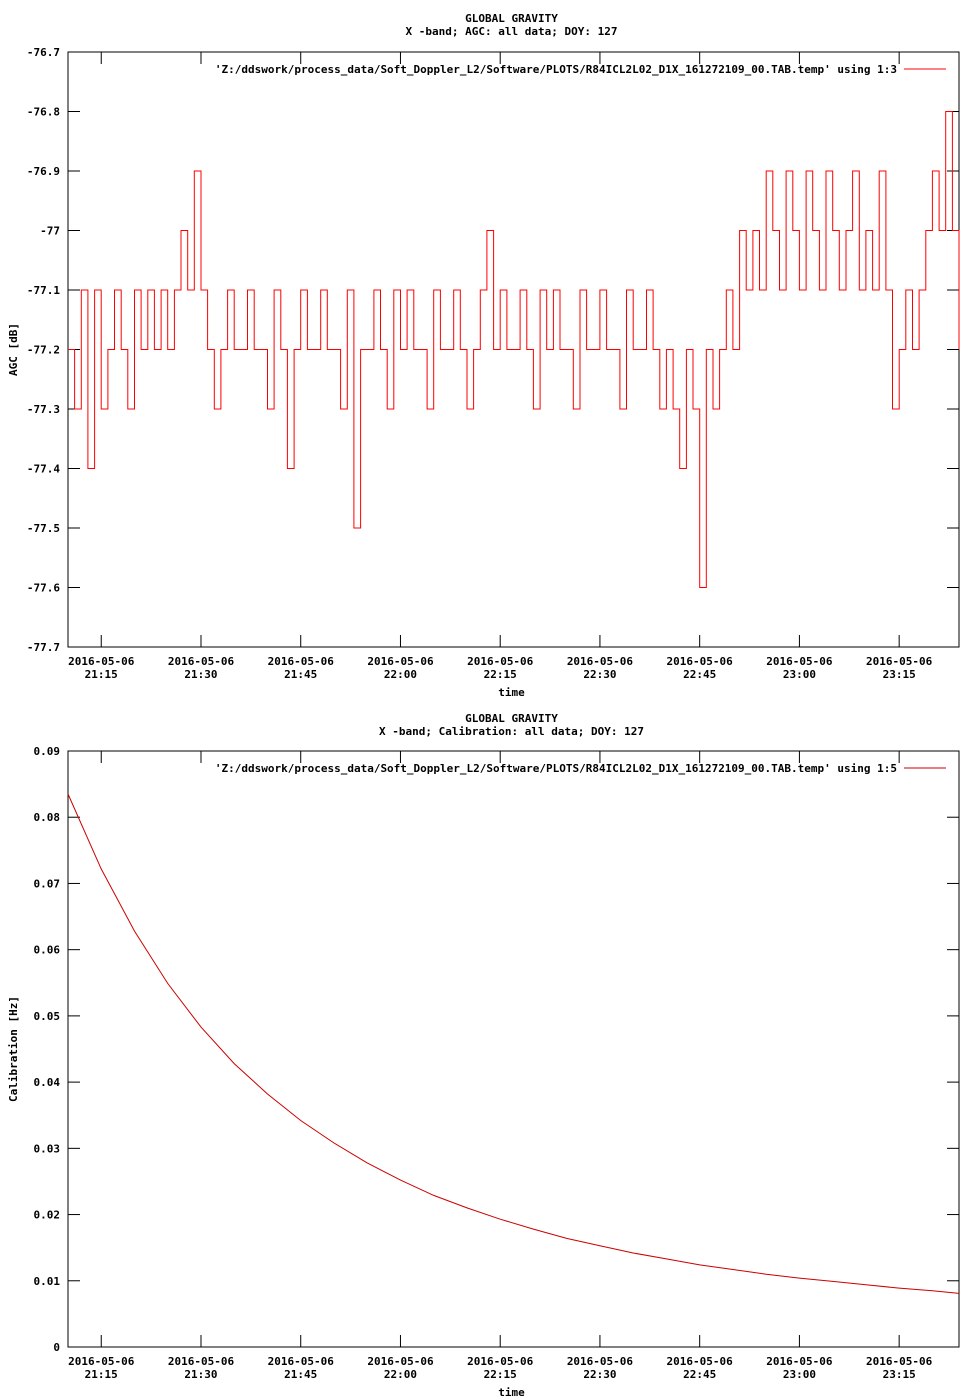  Describe the element at coordinates (47, 817) in the screenshot. I see `y-tick-label: 0.08` at that location.